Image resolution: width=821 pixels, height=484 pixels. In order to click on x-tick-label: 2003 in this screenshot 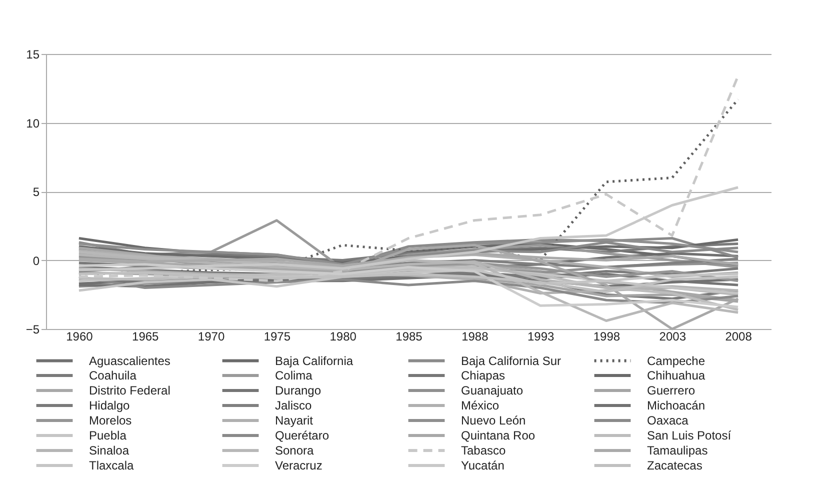, I will do `click(672, 337)`.